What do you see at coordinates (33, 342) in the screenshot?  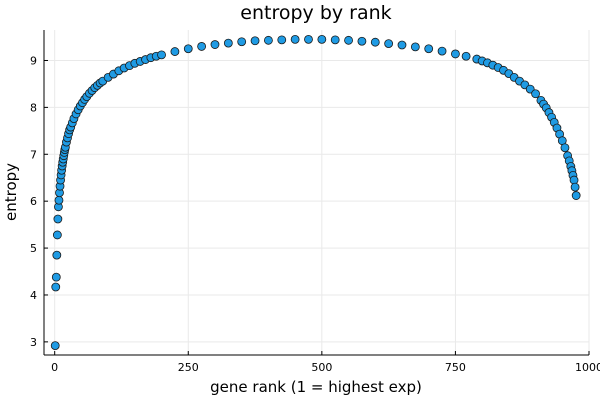 I see `y-tick-label: 3` at bounding box center [33, 342].